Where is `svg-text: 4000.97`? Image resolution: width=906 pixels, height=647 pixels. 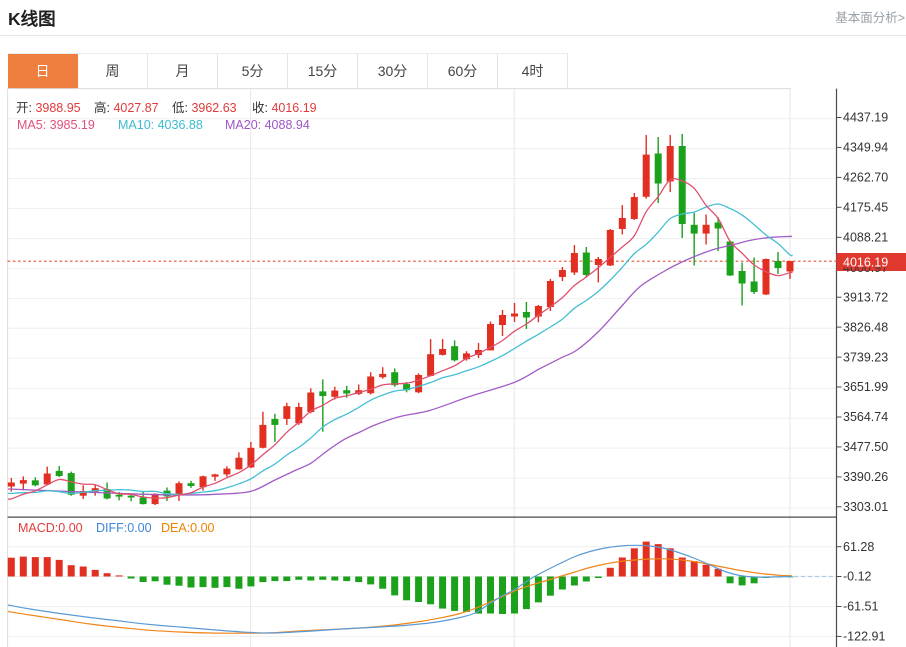 svg-text: 4000.97 is located at coordinates (865, 268).